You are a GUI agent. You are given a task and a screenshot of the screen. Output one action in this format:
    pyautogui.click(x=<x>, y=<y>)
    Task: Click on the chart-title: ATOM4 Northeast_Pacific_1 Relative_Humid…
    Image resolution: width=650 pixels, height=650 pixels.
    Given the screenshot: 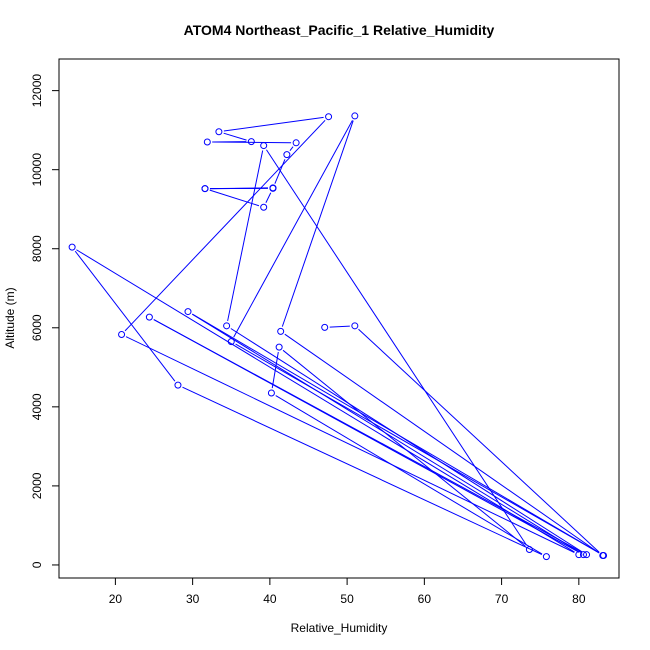 What is the action you would take?
    pyautogui.click(x=339, y=30)
    